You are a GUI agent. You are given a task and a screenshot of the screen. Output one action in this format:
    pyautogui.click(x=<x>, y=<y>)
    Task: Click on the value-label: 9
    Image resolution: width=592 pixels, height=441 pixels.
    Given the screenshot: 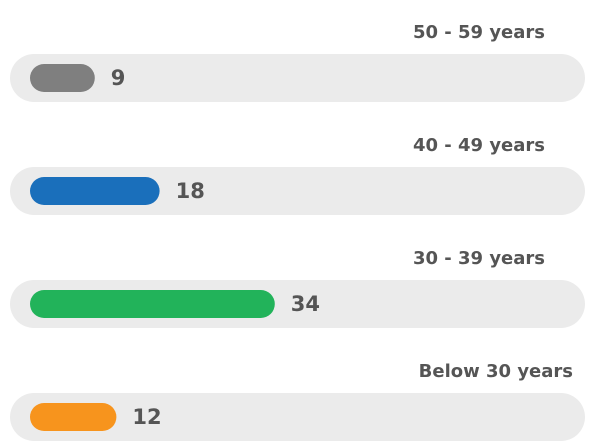 What is the action you would take?
    pyautogui.click(x=118, y=78)
    